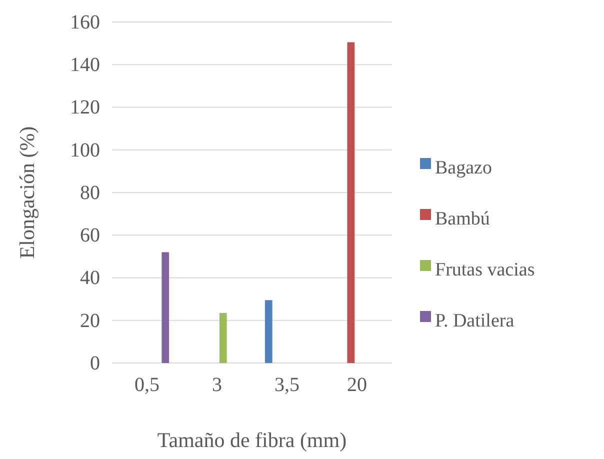  What do you see at coordinates (485, 269) in the screenshot?
I see `legend-label: Frutas vacias` at bounding box center [485, 269].